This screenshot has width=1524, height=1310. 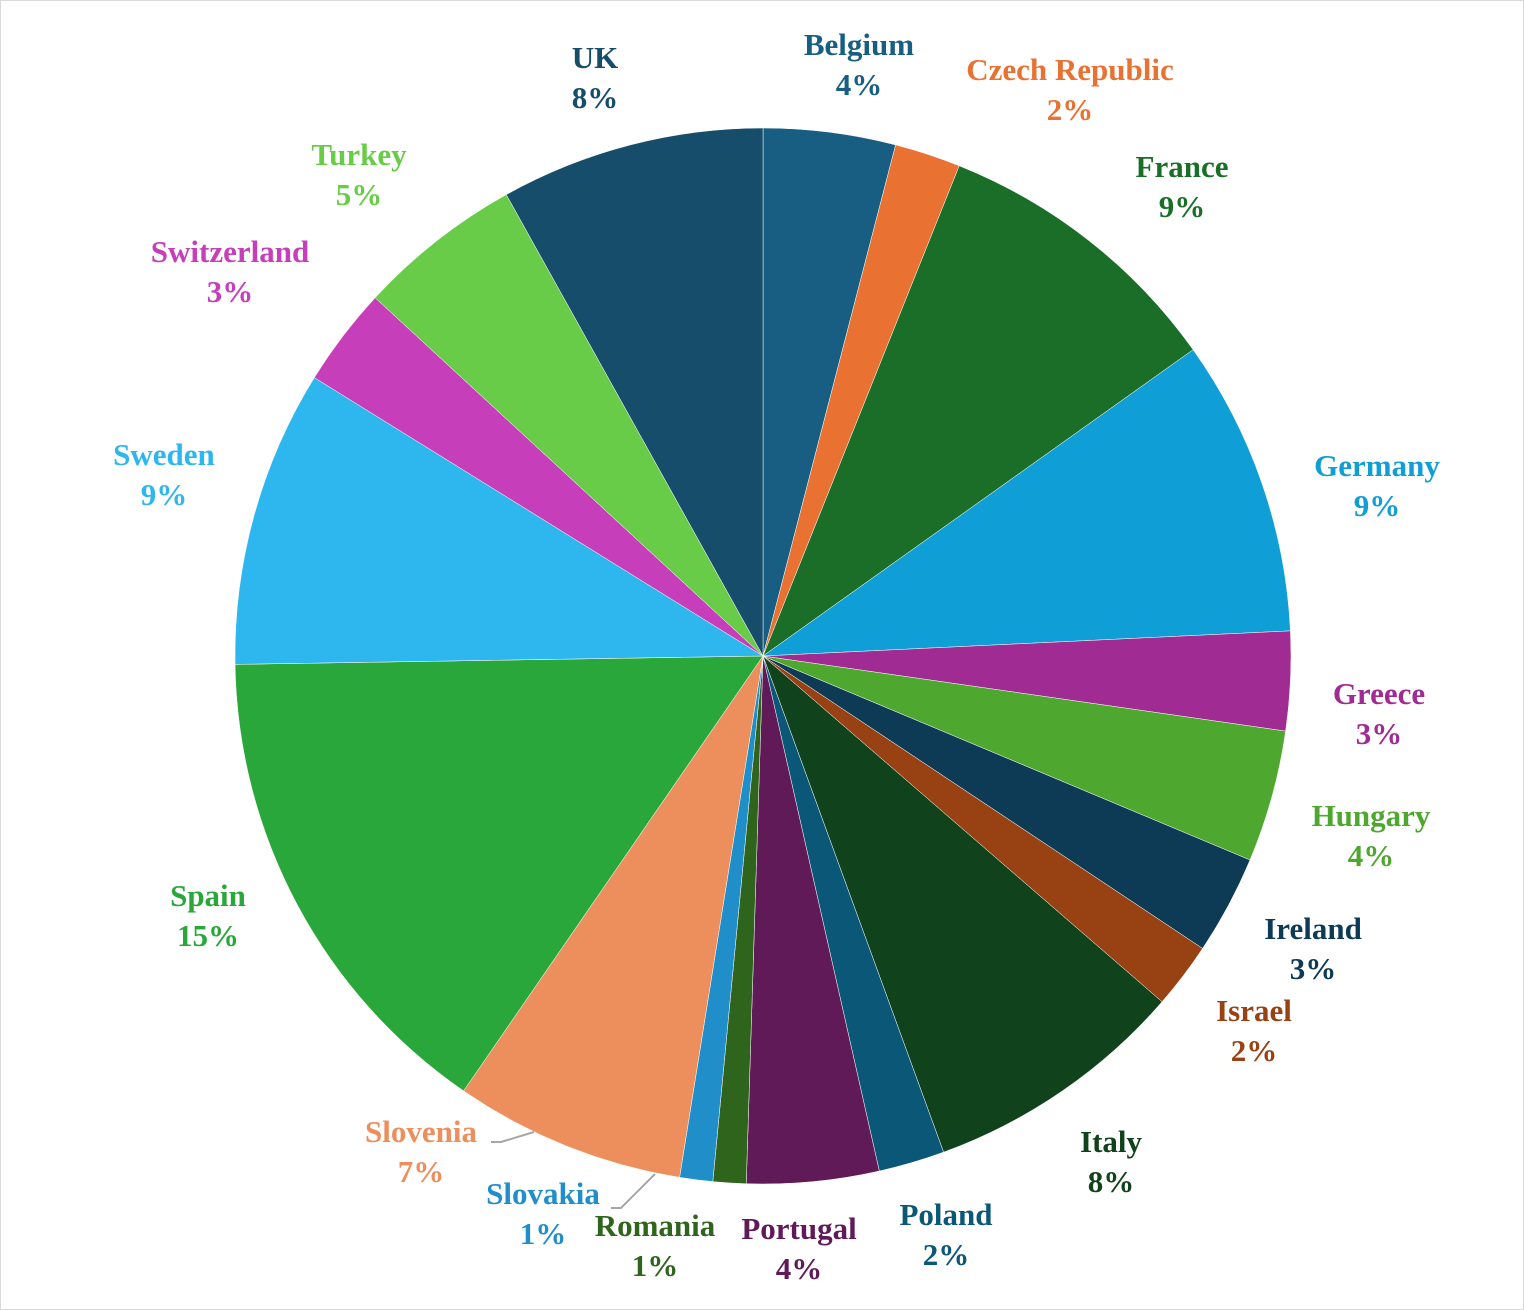 I want to click on label-name-belgium: Belgium, so click(x=859, y=44).